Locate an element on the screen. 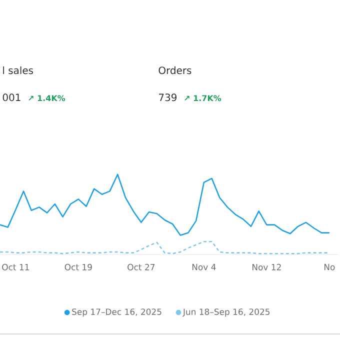 Image resolution: width=340 pixels, height=340 pixels. legend-label: Sep 17–Dec 16, 2025 is located at coordinates (117, 312).